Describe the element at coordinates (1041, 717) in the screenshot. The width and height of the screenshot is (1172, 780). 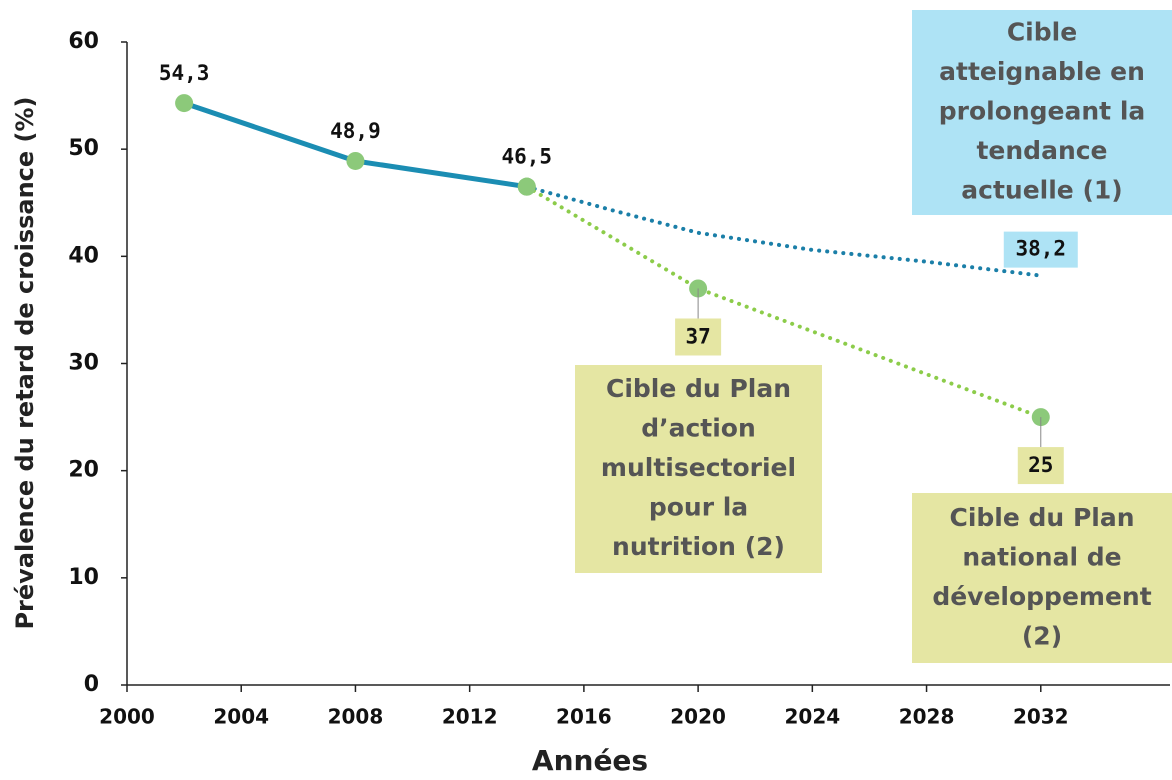
I see `x-tick-label: 2032` at that location.